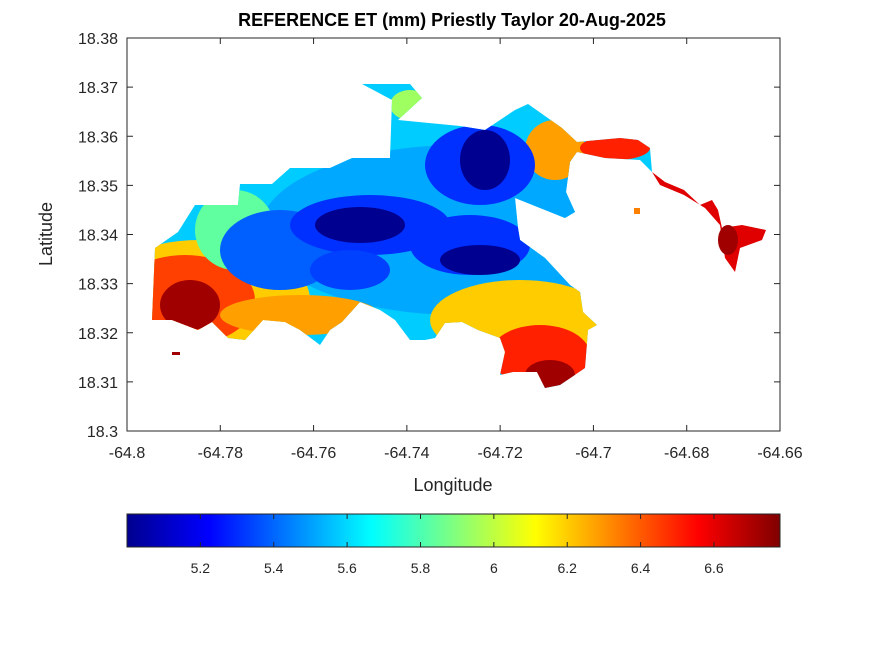 The image size is (875, 656). Describe the element at coordinates (406, 453) in the screenshot. I see `x-tick-label: -64.74` at that location.